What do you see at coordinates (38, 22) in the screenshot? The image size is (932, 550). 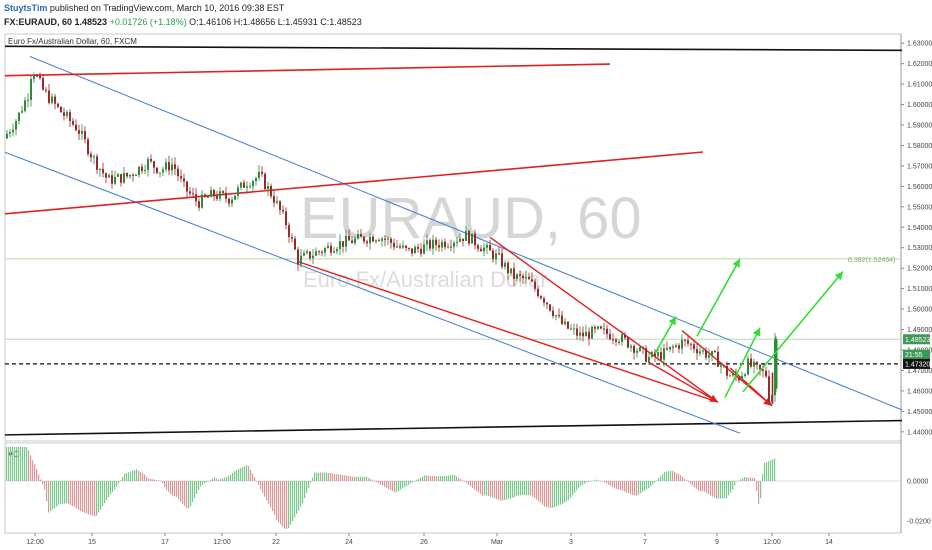 I see `symbol-label: FX:EURAUD, 60` at bounding box center [38, 22].